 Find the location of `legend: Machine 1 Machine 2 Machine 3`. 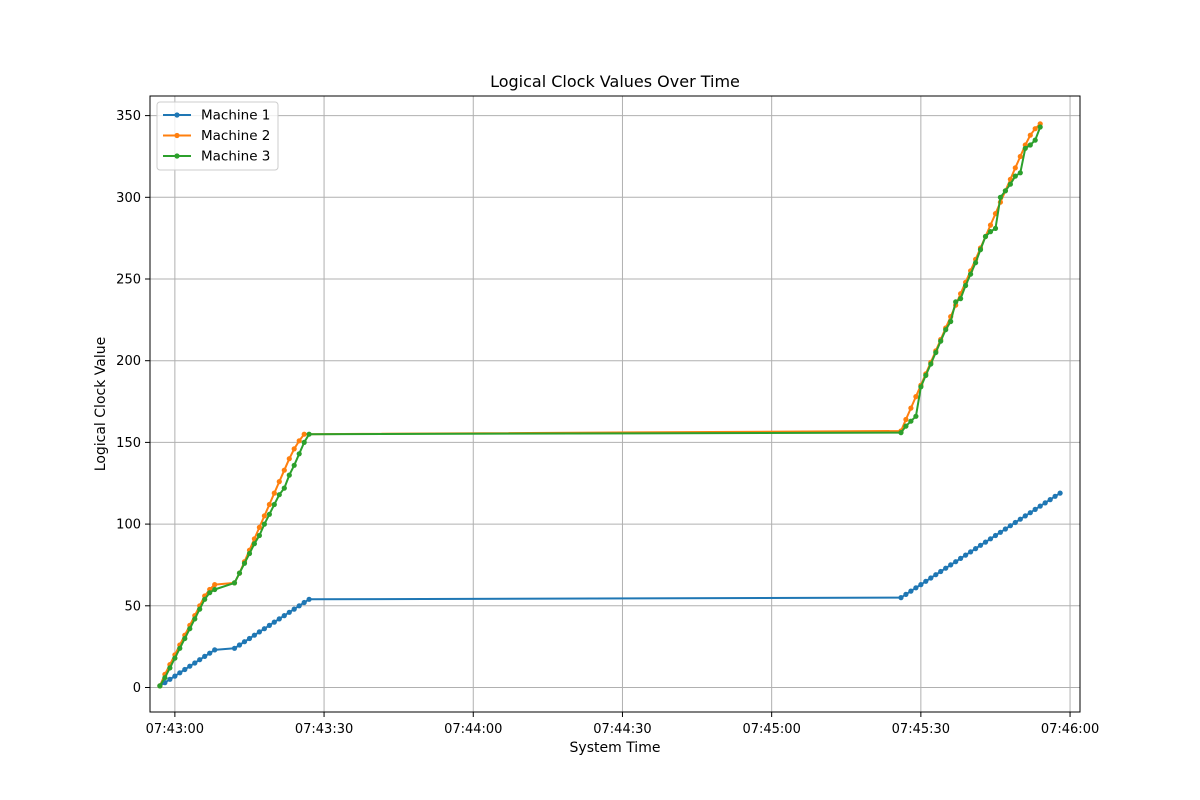

legend: Machine 1 Machine 2 Machine 3 is located at coordinates (217, 136).